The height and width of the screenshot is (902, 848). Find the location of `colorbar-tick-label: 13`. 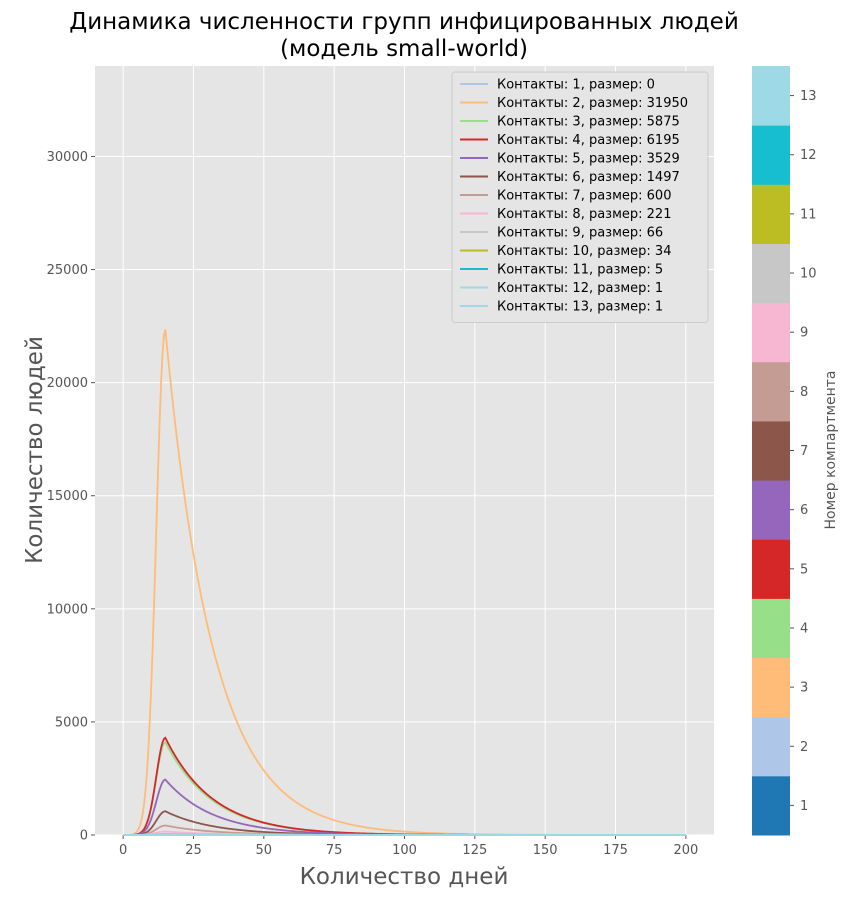

colorbar-tick-label: 13 is located at coordinates (808, 96).